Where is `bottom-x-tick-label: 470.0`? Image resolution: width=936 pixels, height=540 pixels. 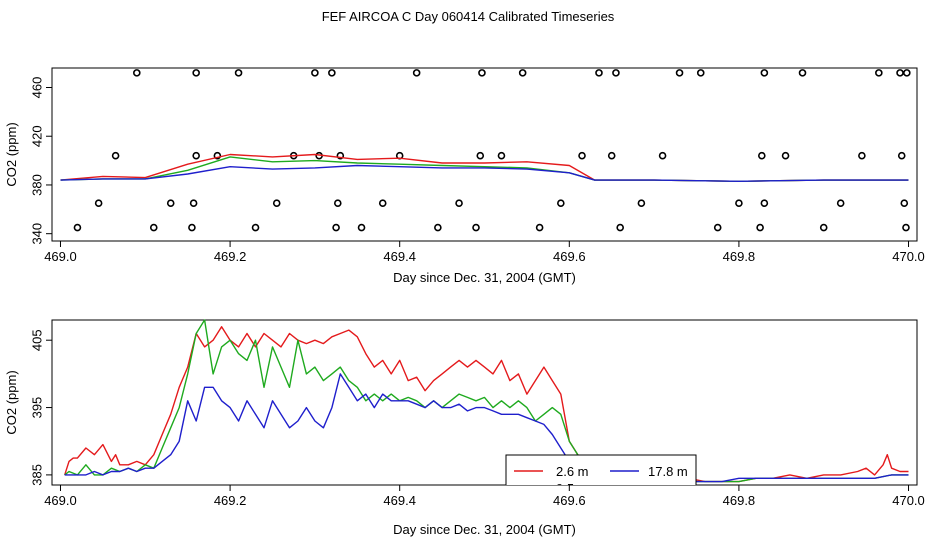 bottom-x-tick-label: 470.0 is located at coordinates (908, 500).